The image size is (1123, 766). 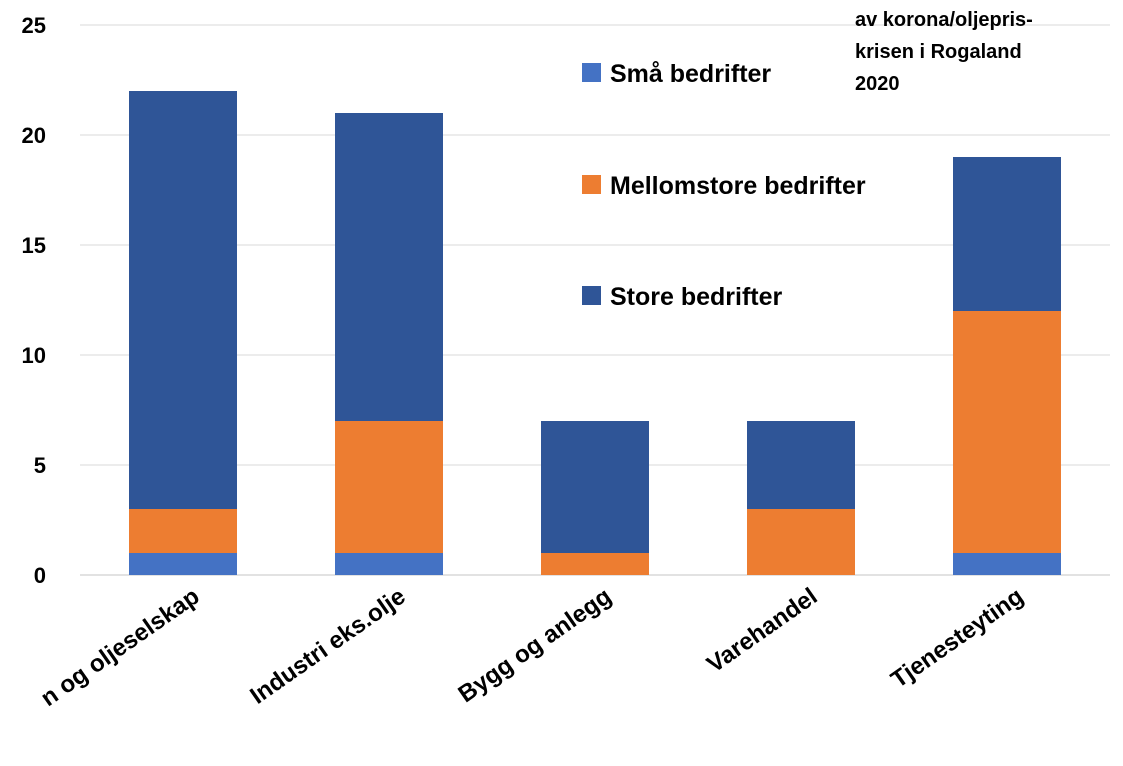 What do you see at coordinates (34, 355) in the screenshot?
I see `y-tick-label: 10` at bounding box center [34, 355].